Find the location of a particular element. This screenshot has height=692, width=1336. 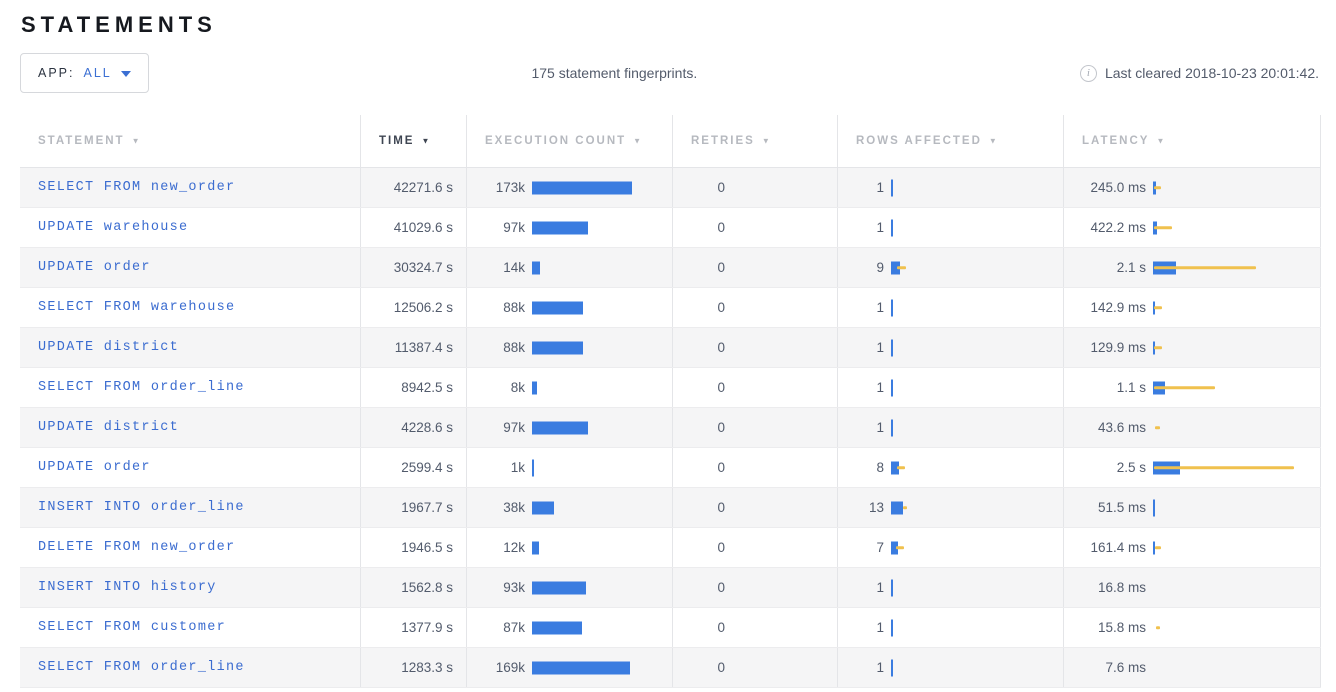

info-icon: i is located at coordinates (1088, 73).